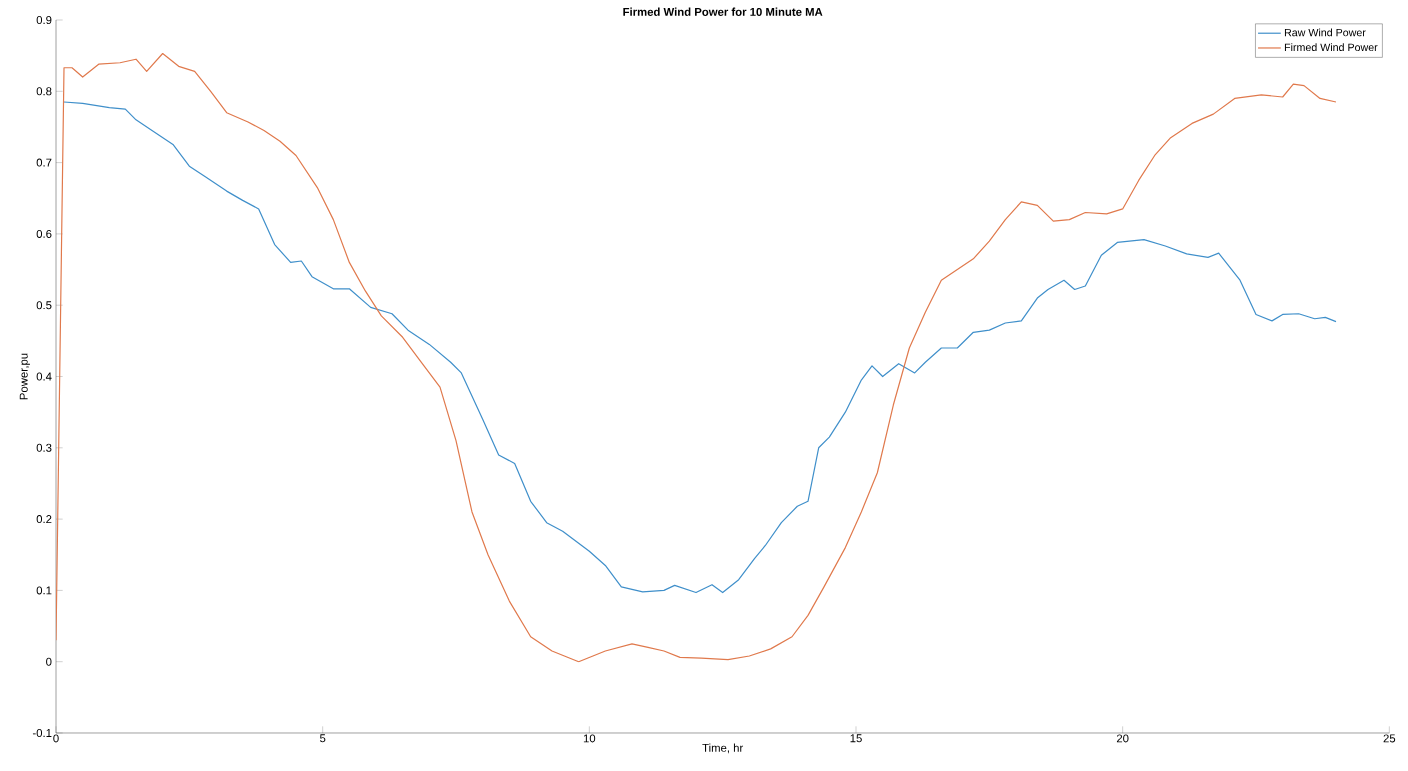 Image resolution: width=1408 pixels, height=771 pixels. What do you see at coordinates (44, 447) in the screenshot?
I see `y-tick-label: 0.3` at bounding box center [44, 447].